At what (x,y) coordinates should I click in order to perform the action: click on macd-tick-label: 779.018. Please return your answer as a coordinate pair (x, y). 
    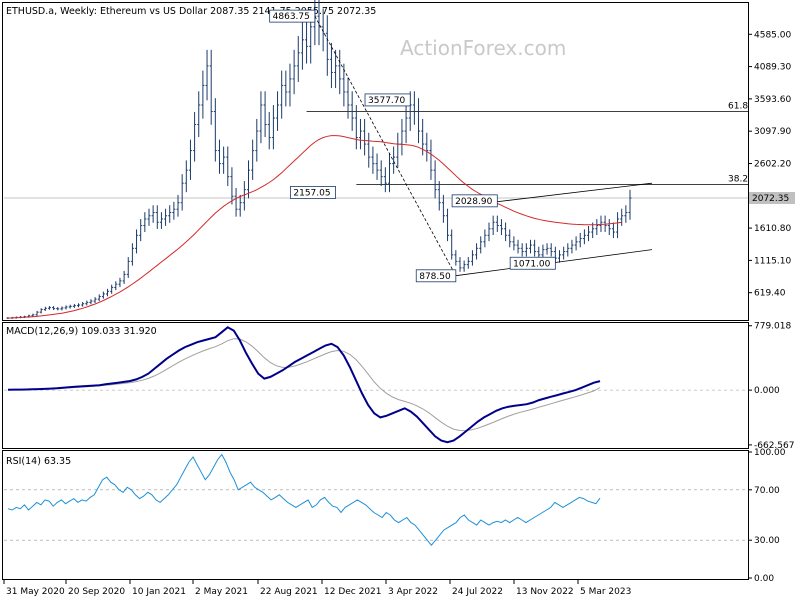
    Looking at the image, I should click on (772, 327).